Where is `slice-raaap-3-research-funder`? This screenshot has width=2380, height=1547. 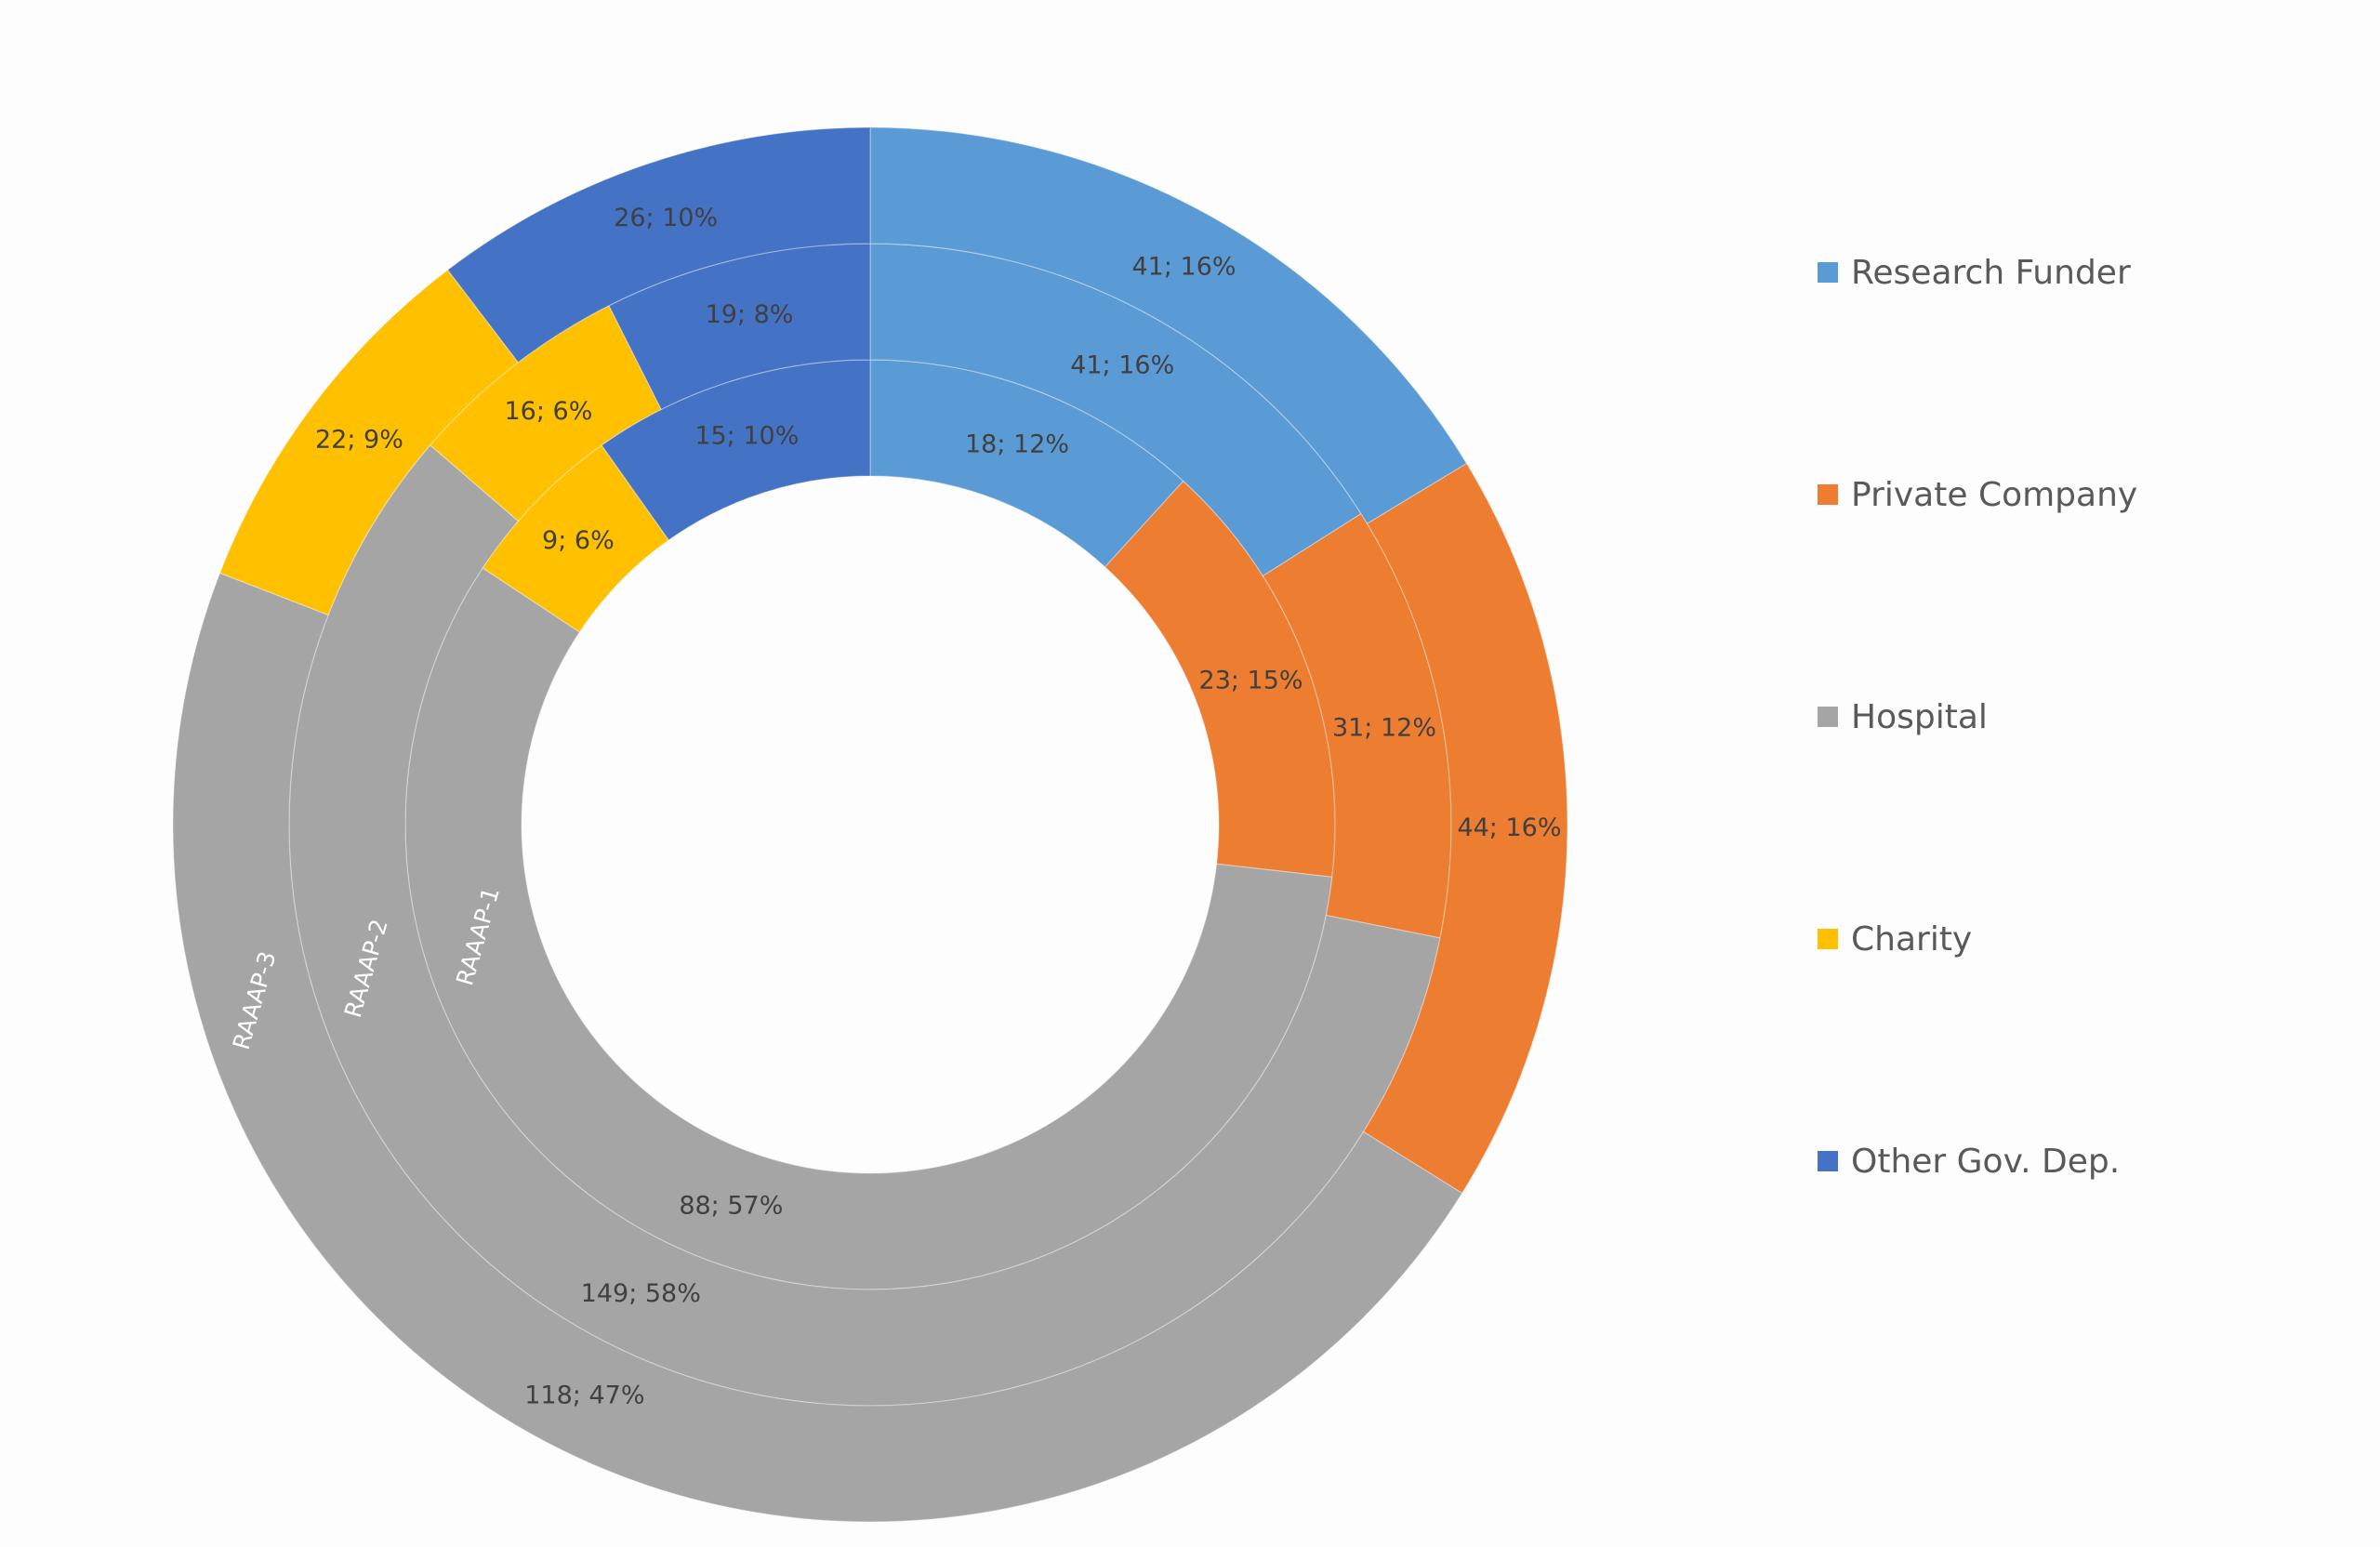
slice-raaap-3-research-funder is located at coordinates (1168, 325).